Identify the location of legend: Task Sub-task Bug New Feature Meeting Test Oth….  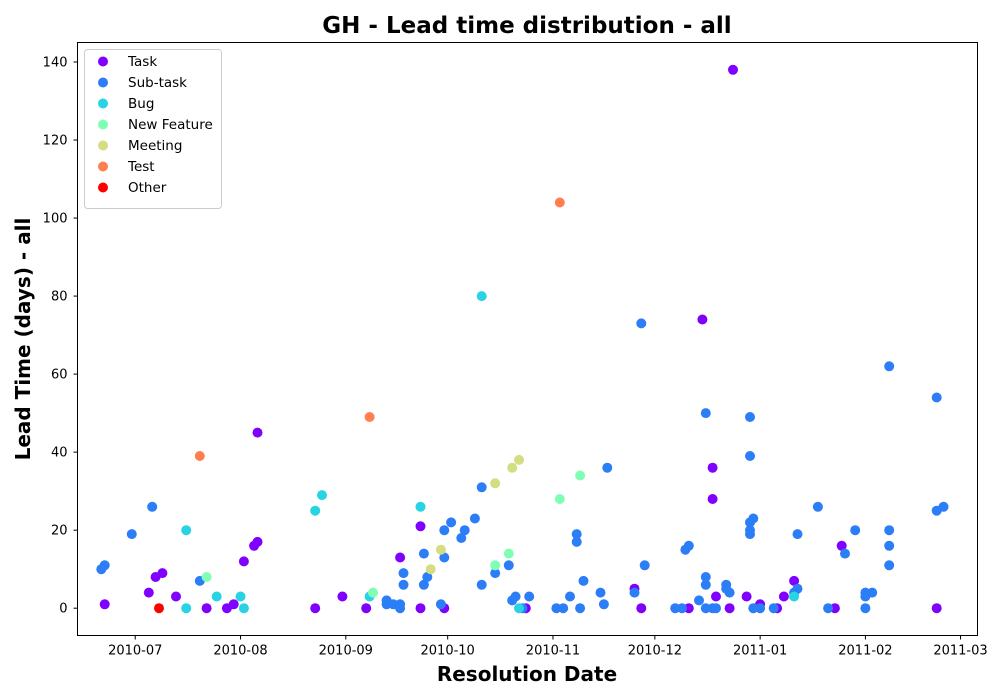
(153, 129).